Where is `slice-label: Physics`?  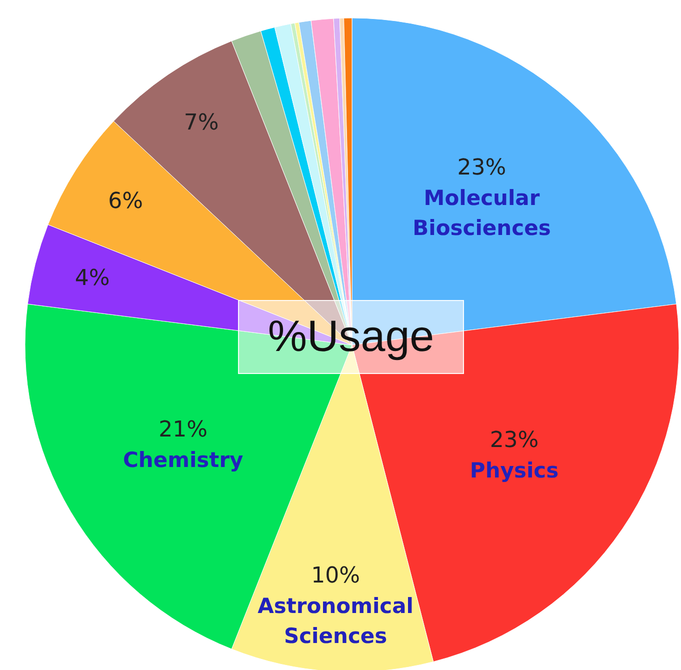 slice-label: Physics is located at coordinates (514, 470).